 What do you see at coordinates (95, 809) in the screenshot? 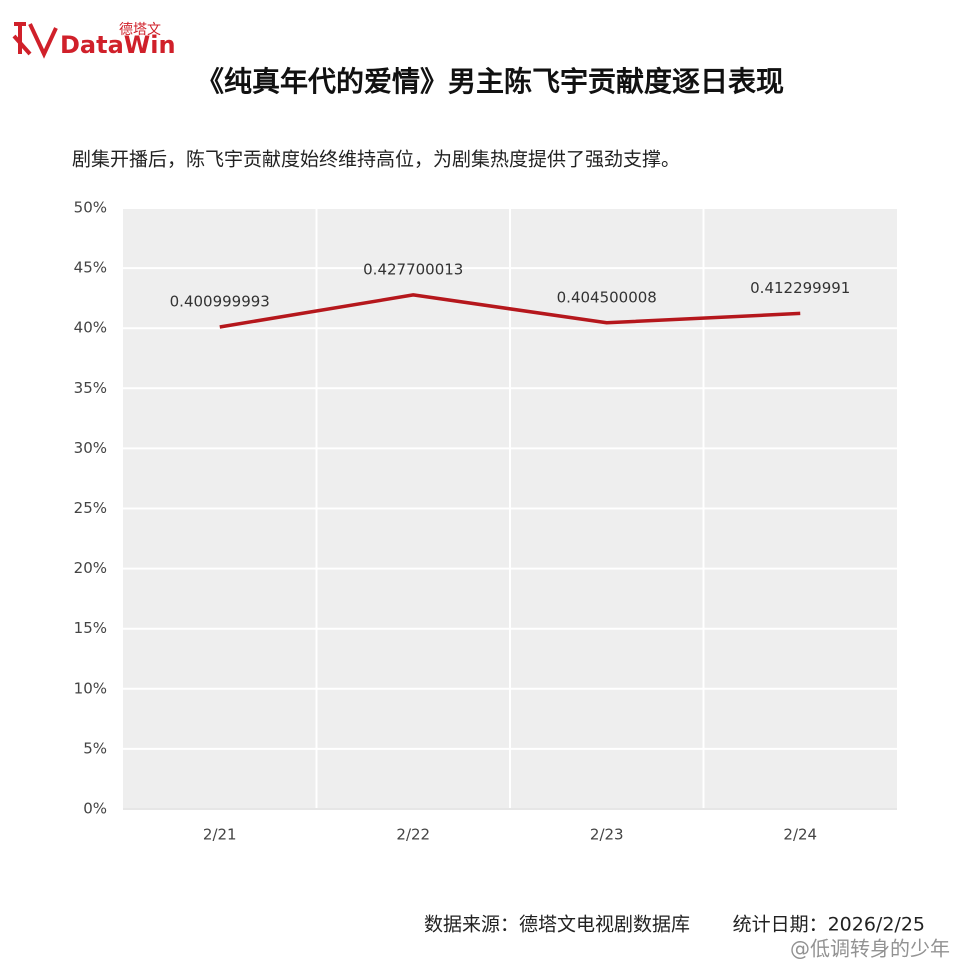
I see `y-tick-label: 0%` at bounding box center [95, 809].